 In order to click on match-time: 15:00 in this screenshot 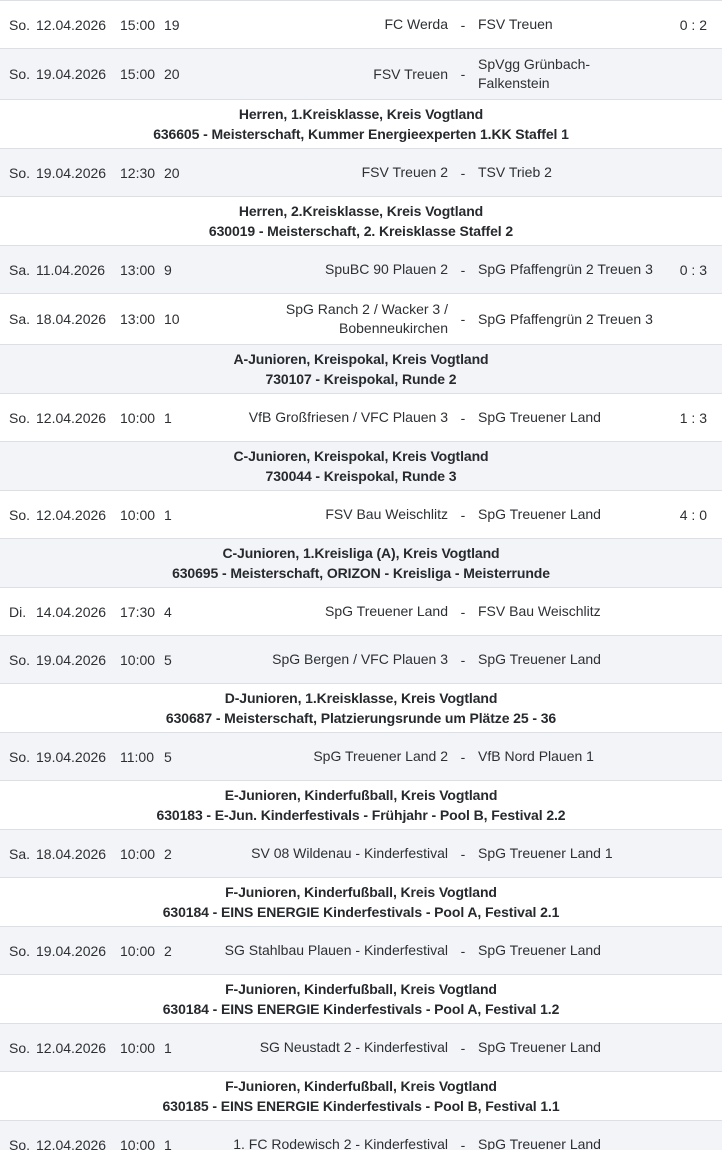, I will do `click(138, 74)`.